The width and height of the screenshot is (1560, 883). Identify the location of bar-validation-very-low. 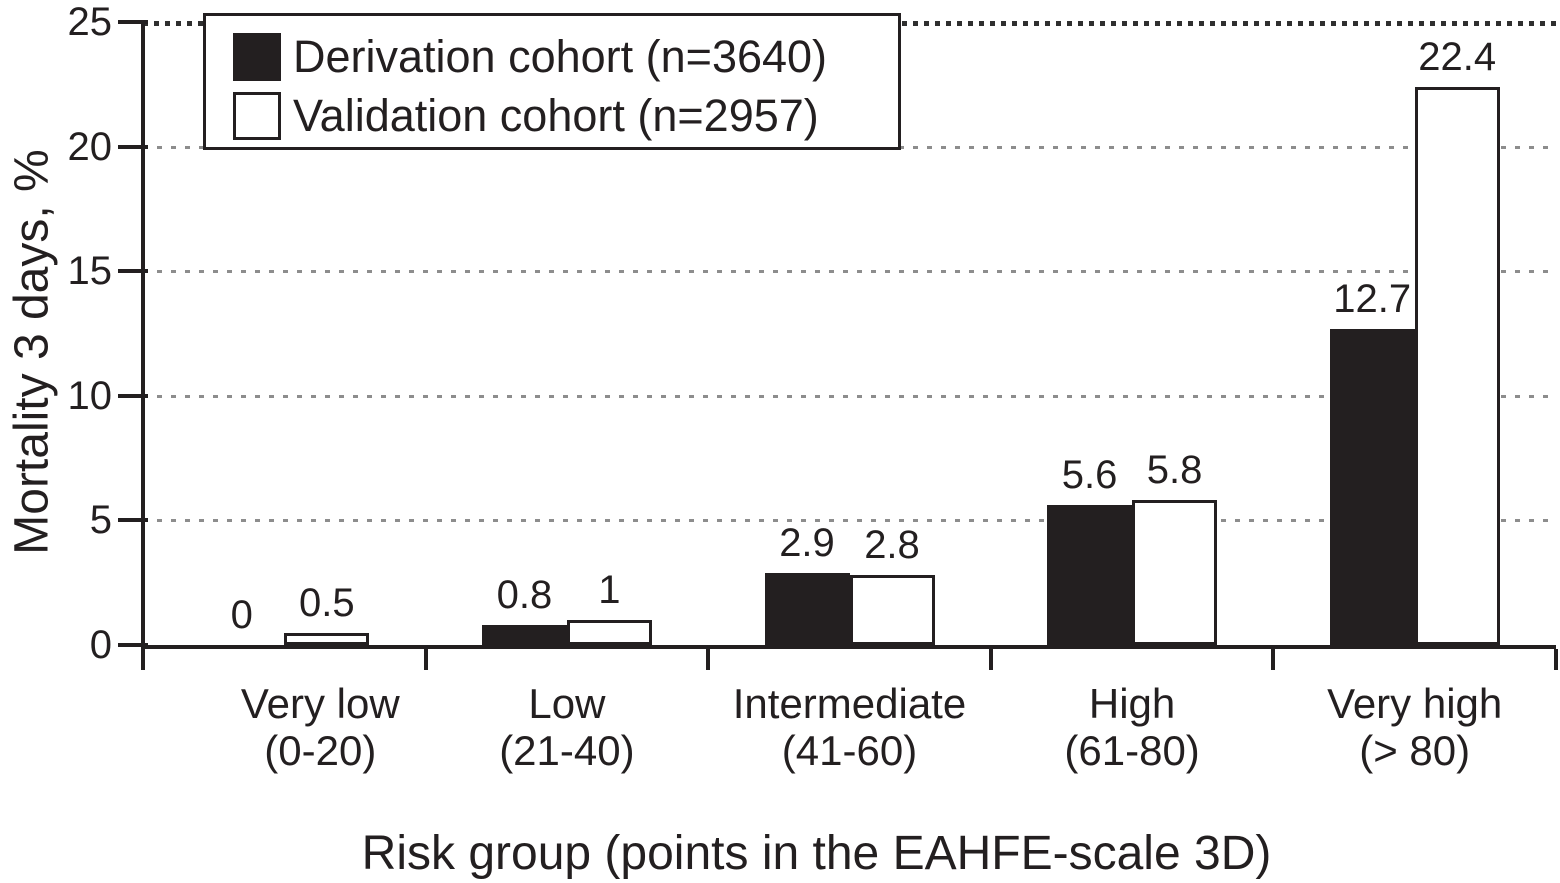
(327, 638).